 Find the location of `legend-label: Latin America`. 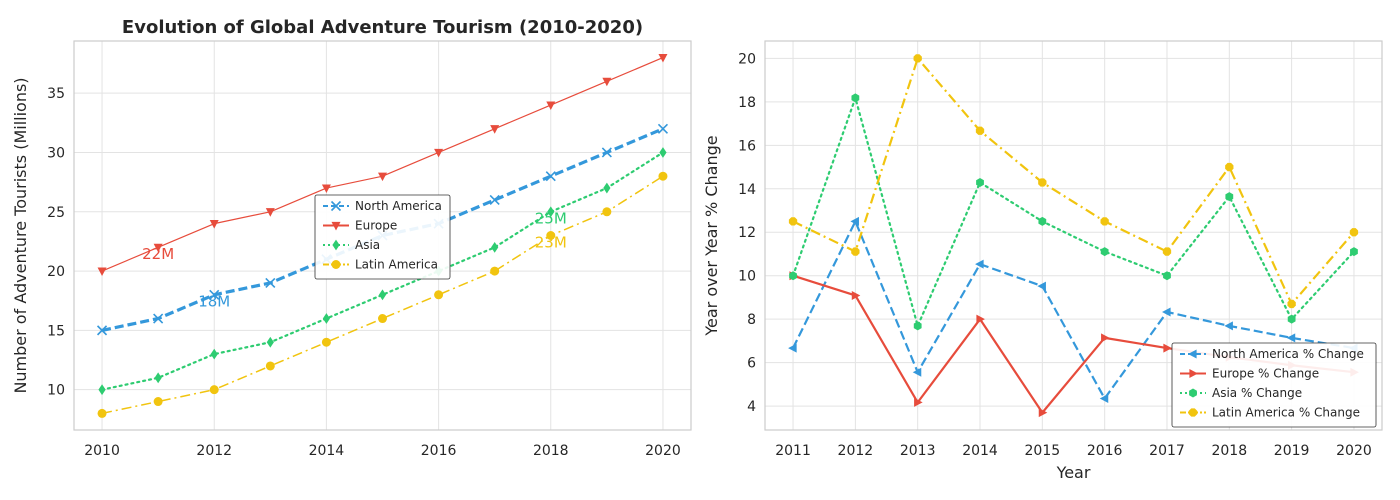

legend-label: Latin America is located at coordinates (396, 265).